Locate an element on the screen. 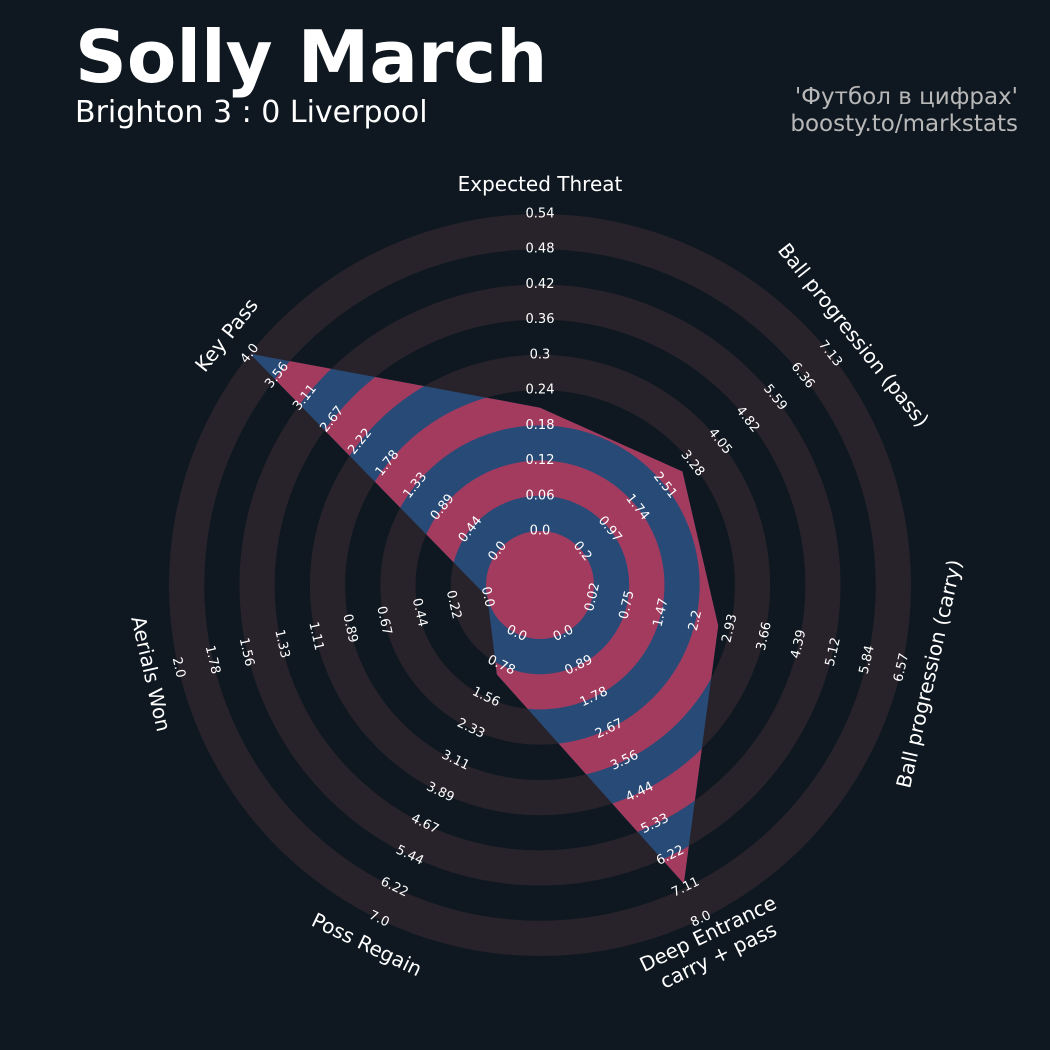 The width and height of the screenshot is (1050, 1050). tick-label: 4.39 is located at coordinates (798, 644).